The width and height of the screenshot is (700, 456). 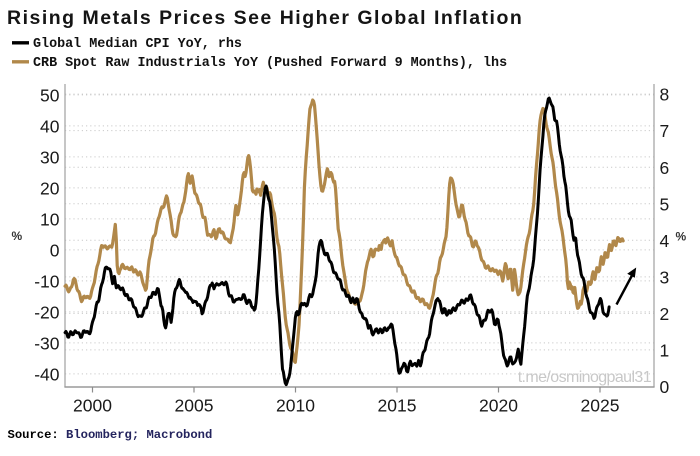 I want to click on svg-text: 4, so click(x=665, y=241).